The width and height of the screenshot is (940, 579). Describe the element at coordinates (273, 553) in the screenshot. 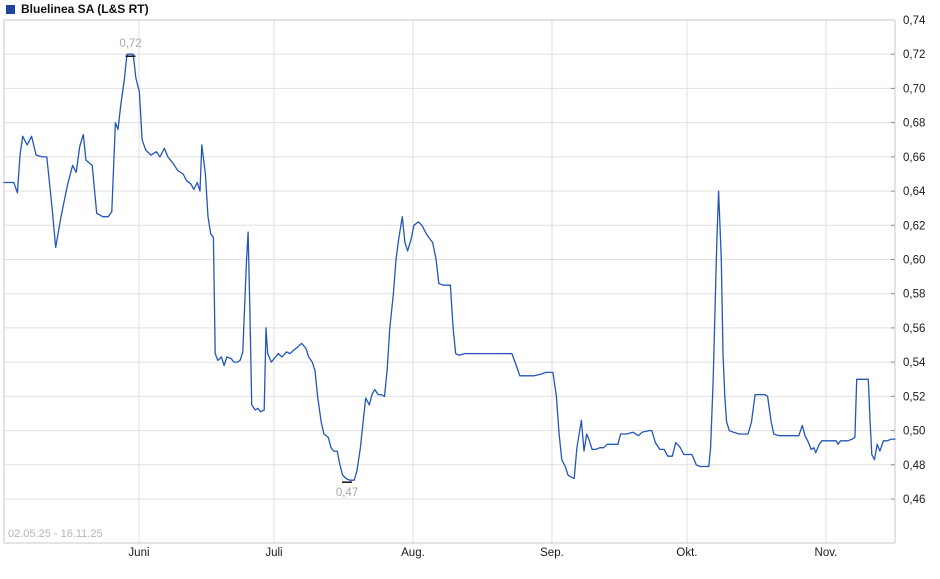

I see `x-tick-label: Juli` at that location.